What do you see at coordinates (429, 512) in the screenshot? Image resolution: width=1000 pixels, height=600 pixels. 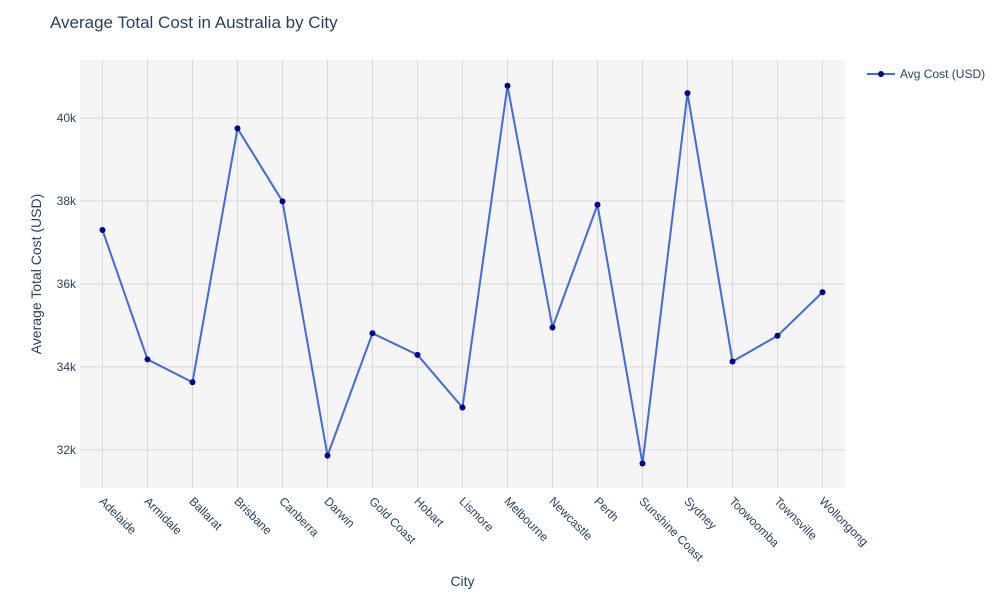 I see `x-tick-label: Hobart` at bounding box center [429, 512].